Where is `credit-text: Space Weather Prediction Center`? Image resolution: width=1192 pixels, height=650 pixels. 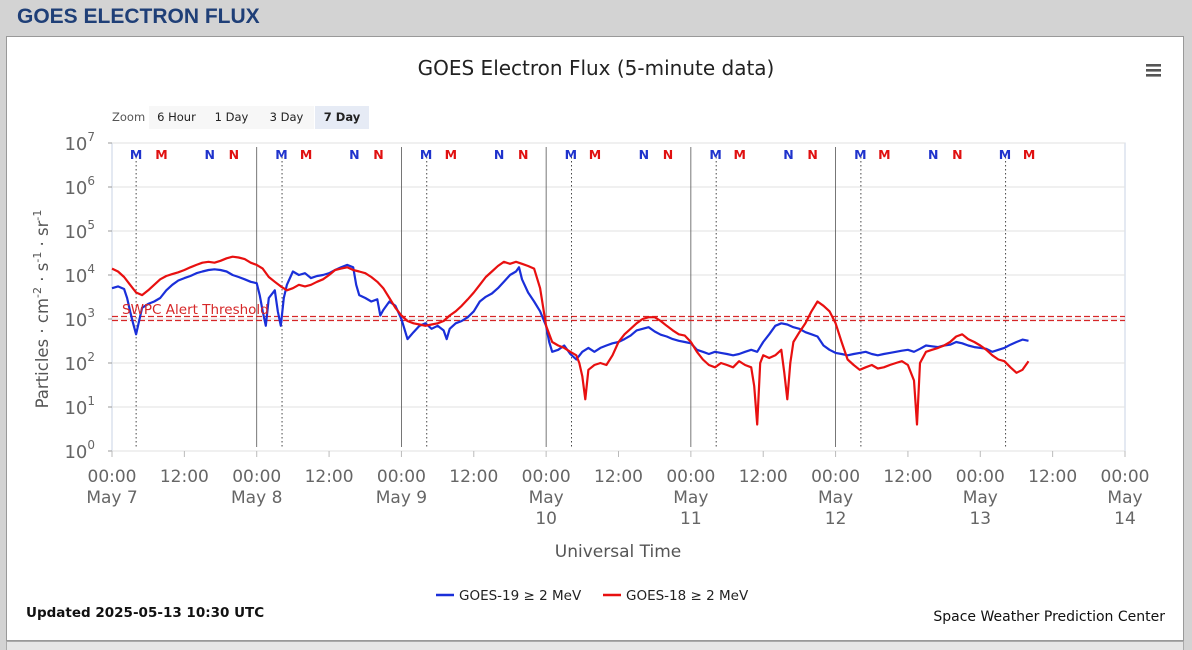 credit-text: Space Weather Prediction Center is located at coordinates (1049, 617).